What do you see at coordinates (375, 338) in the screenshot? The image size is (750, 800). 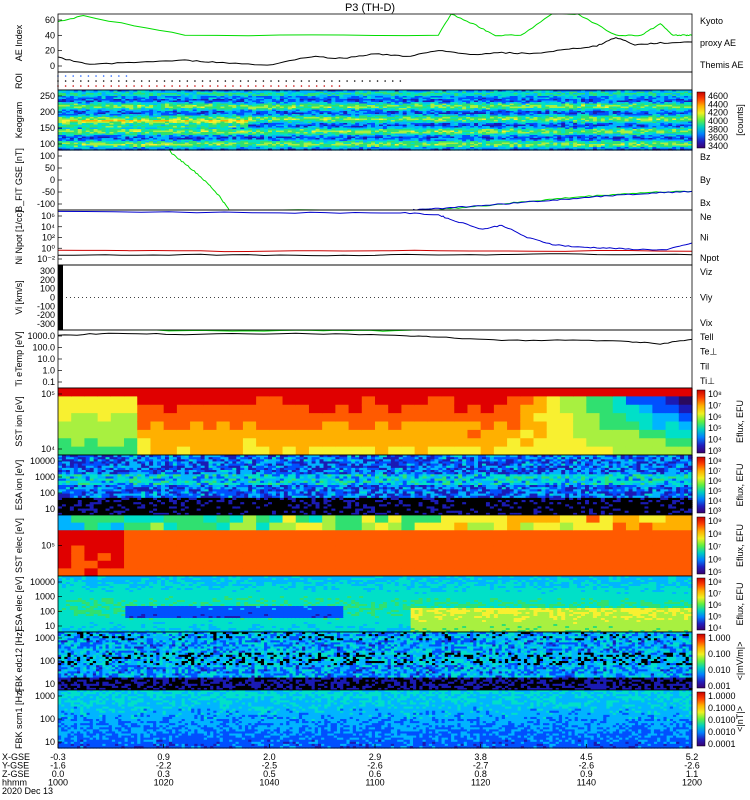 I see `temperature-tell-series` at bounding box center [375, 338].